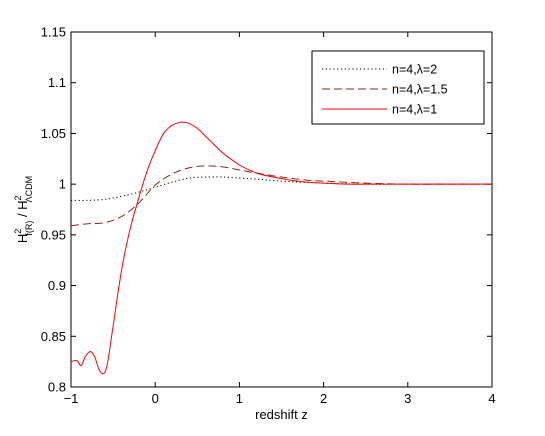  Describe the element at coordinates (53, 32) in the screenshot. I see `y-tick-label: 1.15` at that location.